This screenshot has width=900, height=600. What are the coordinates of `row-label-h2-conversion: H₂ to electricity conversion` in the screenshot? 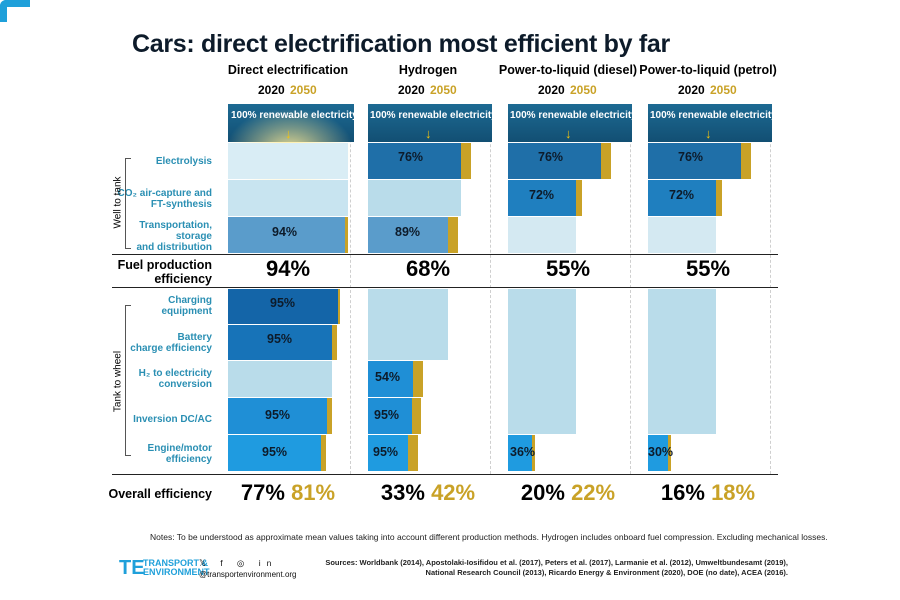 It's located at (162, 379).